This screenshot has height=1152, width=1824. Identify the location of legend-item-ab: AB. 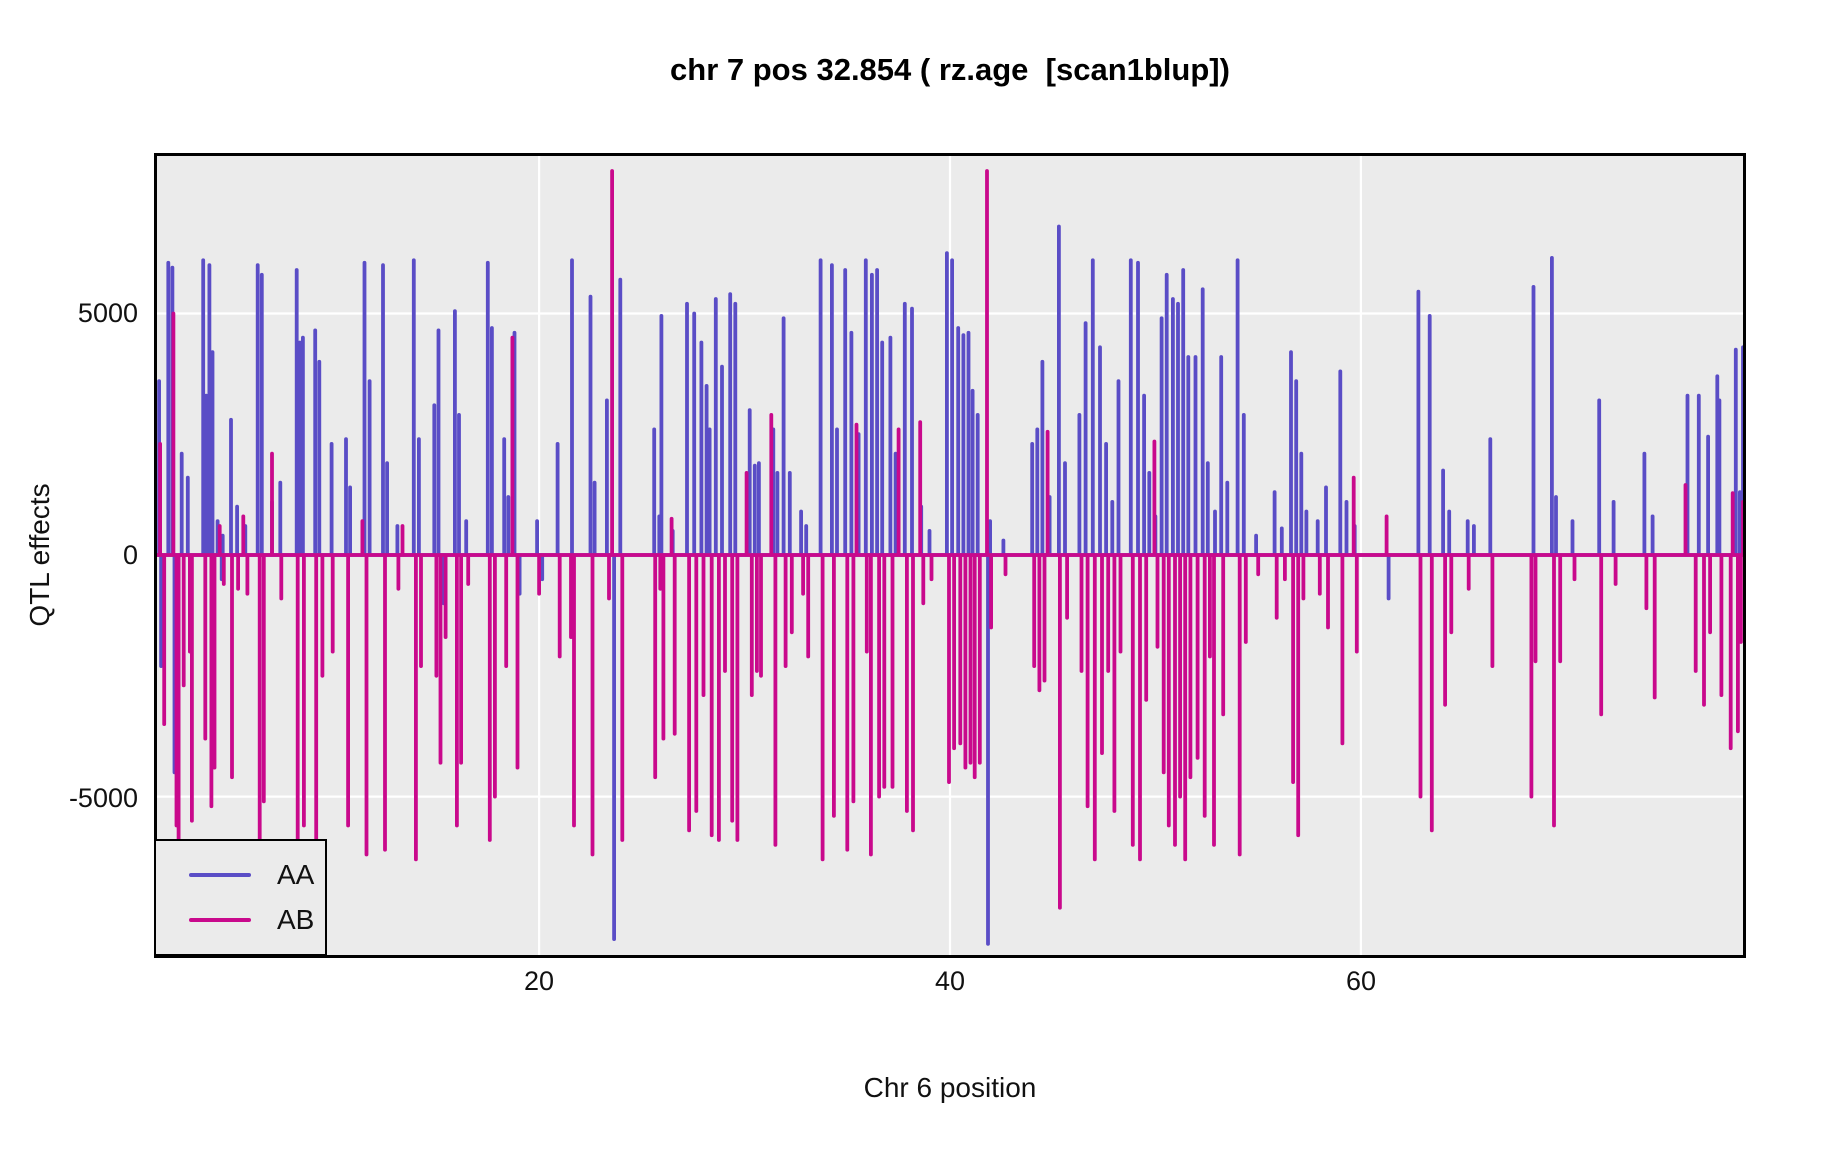
(240, 920).